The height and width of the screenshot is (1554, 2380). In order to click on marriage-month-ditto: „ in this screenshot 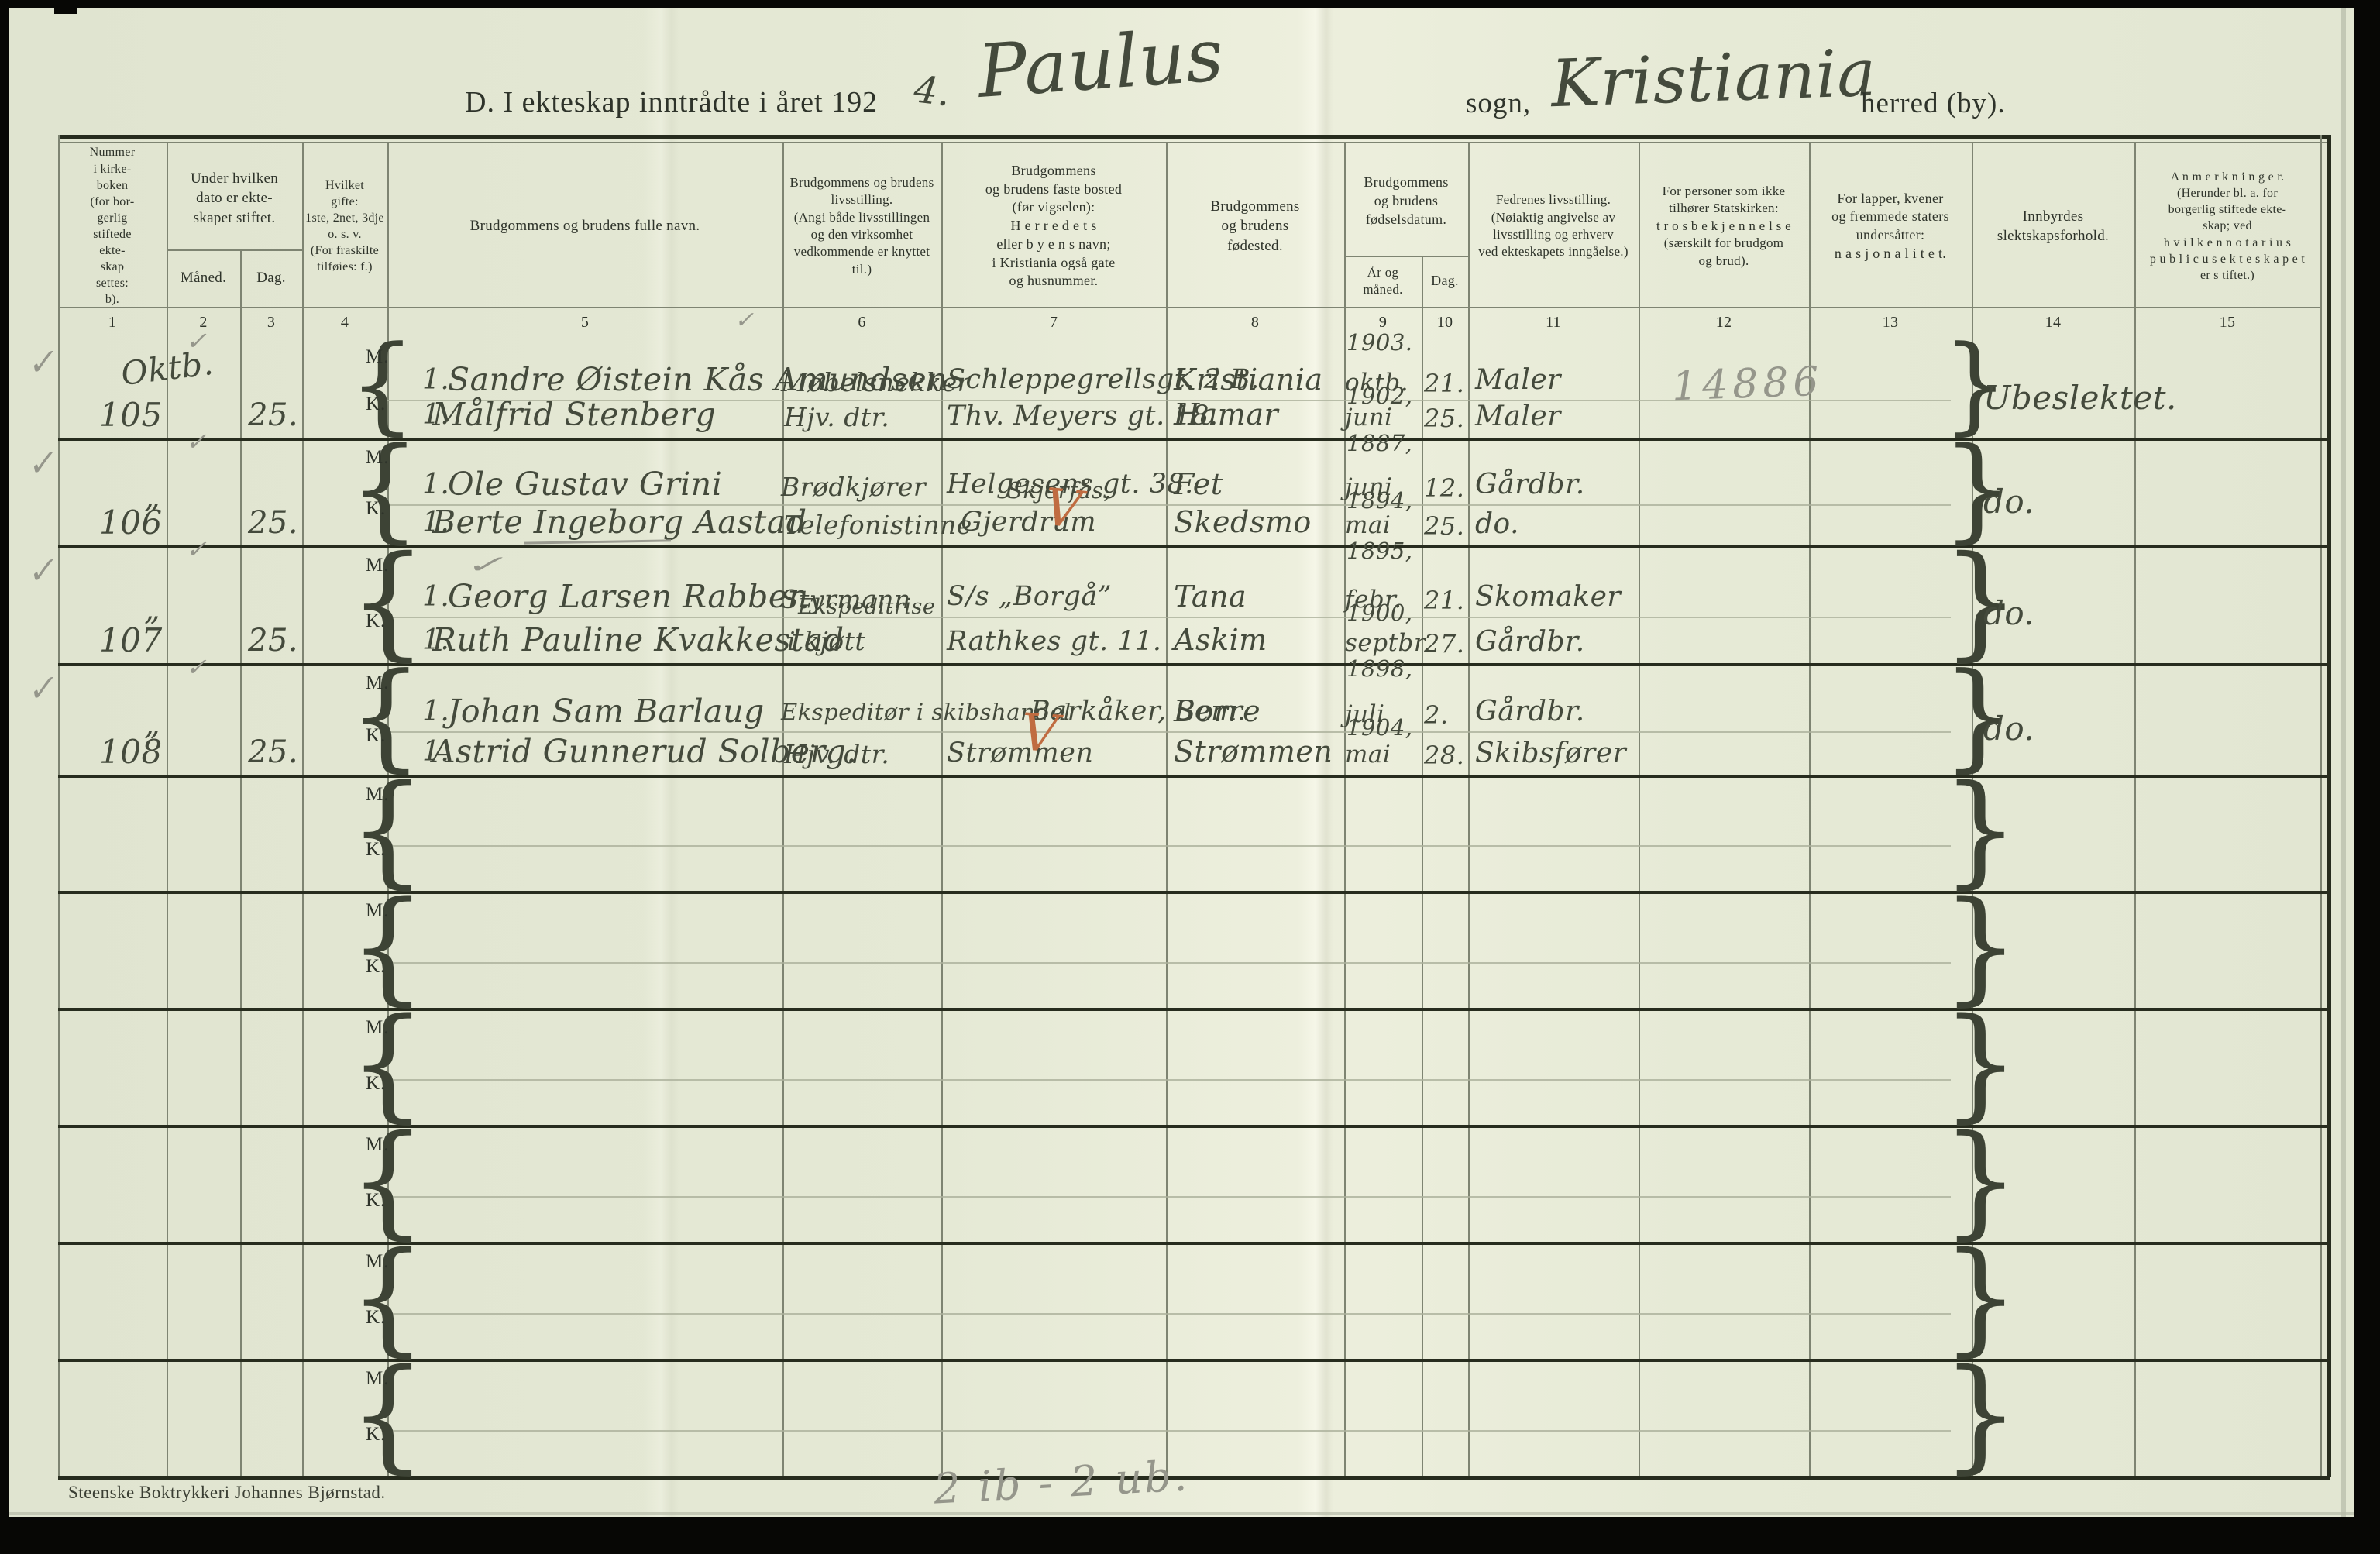, I will do `click(153, 609)`.